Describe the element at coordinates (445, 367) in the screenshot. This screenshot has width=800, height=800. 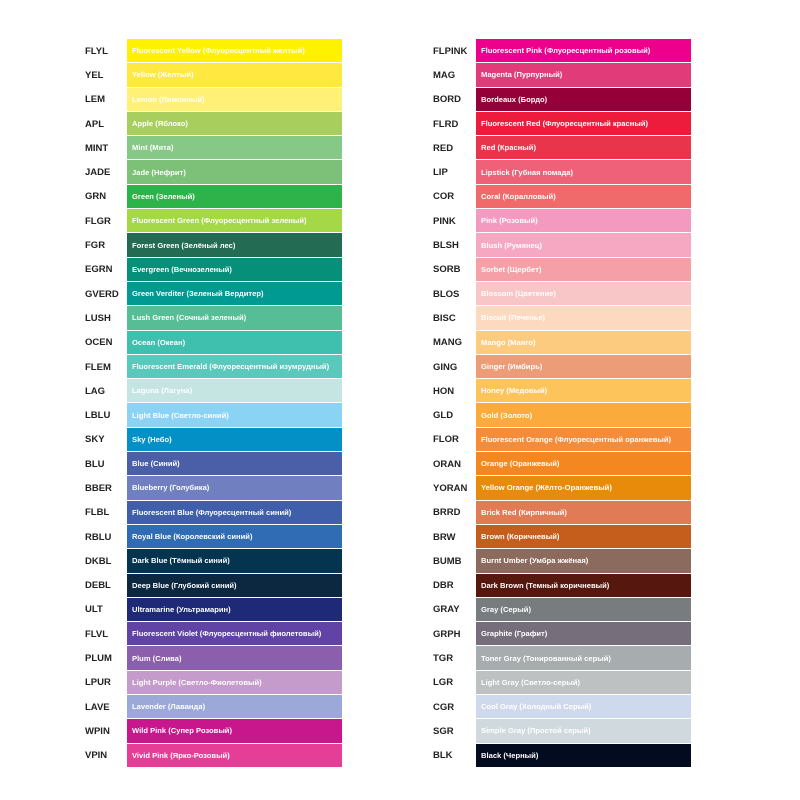
I see `color-code: GING` at that location.